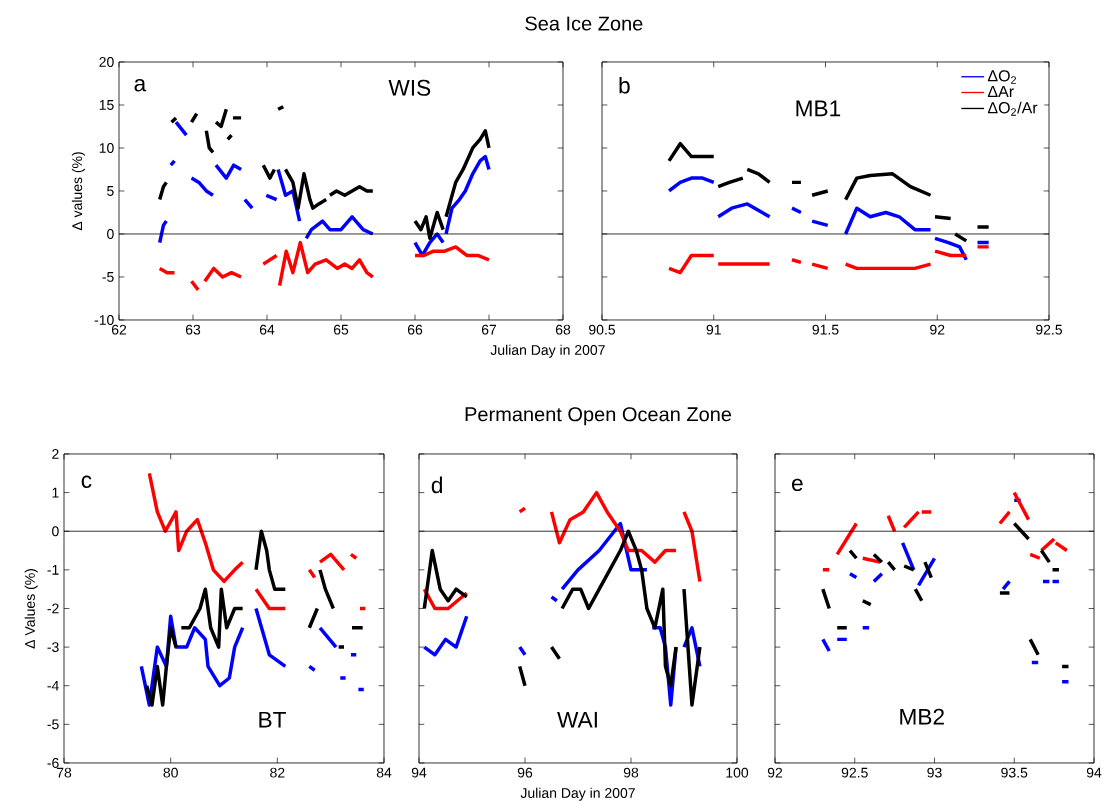  Describe the element at coordinates (415, 329) in the screenshot. I see `x-tick-label: 66` at that location.